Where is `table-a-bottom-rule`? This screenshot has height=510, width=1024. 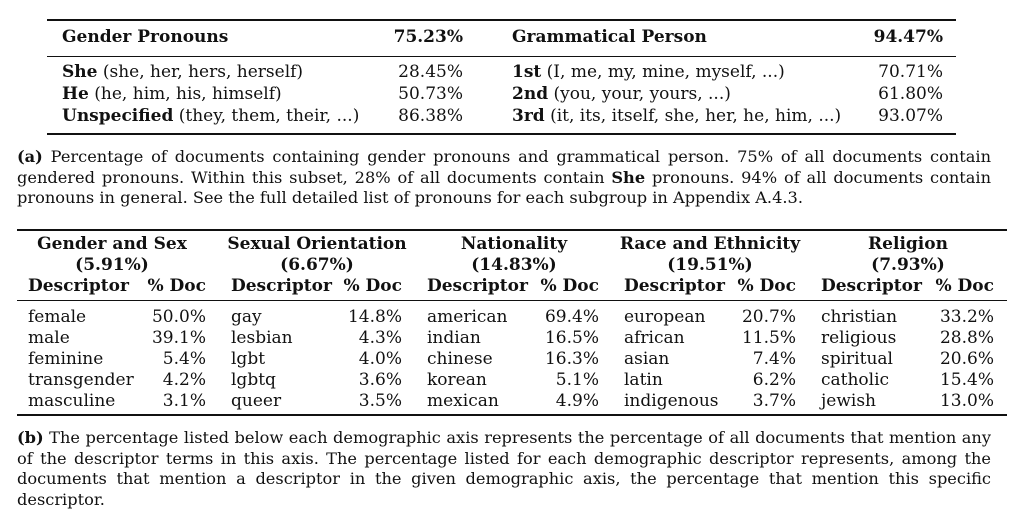 table-a-bottom-rule is located at coordinates (501, 134).